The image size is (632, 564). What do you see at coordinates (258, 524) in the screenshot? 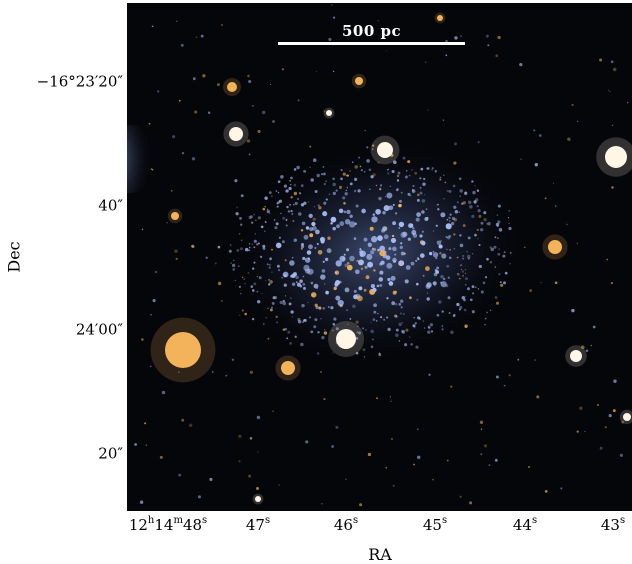
I see `x-tick-label-47s: 47s` at bounding box center [258, 524].